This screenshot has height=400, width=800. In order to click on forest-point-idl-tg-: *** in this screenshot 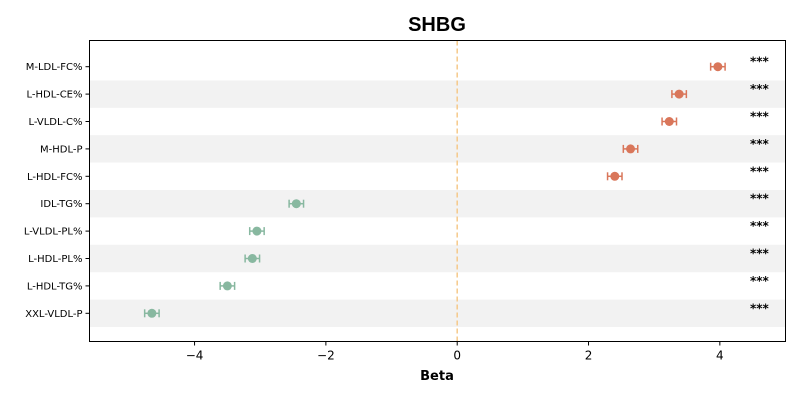, I will do `click(529, 200)`.